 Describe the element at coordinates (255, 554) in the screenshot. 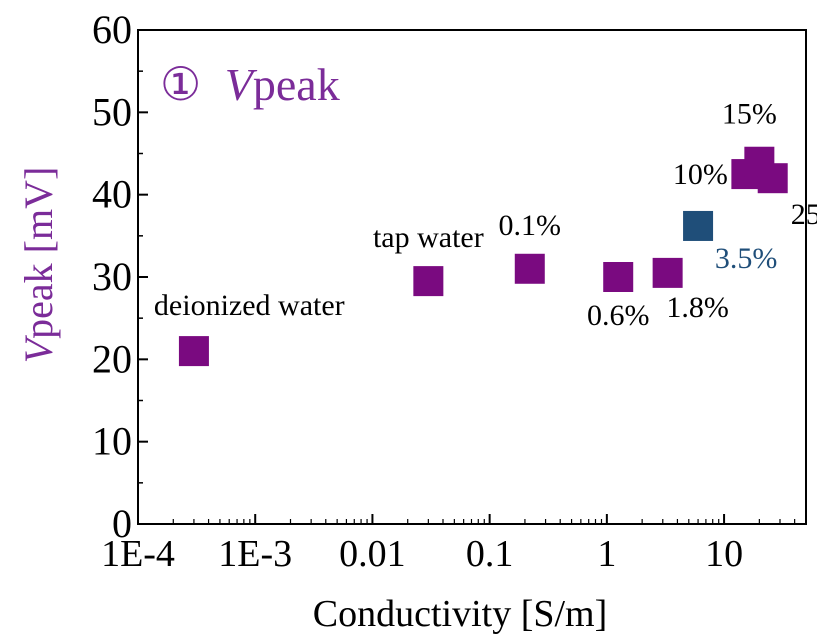

I see `x-tick-label: 1E-3` at that location.